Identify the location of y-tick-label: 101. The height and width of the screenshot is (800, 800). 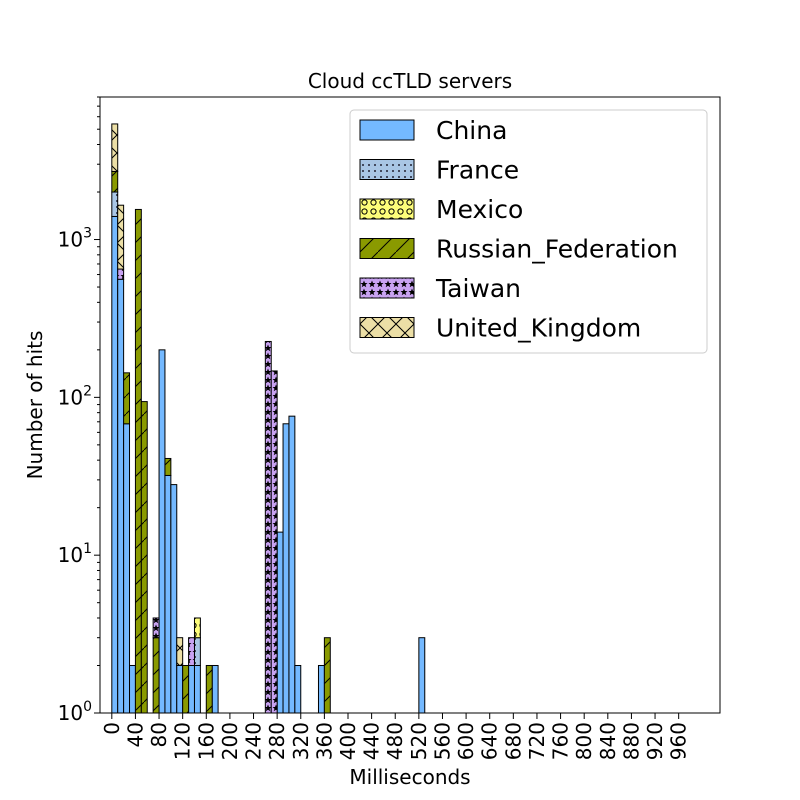
(75, 554).